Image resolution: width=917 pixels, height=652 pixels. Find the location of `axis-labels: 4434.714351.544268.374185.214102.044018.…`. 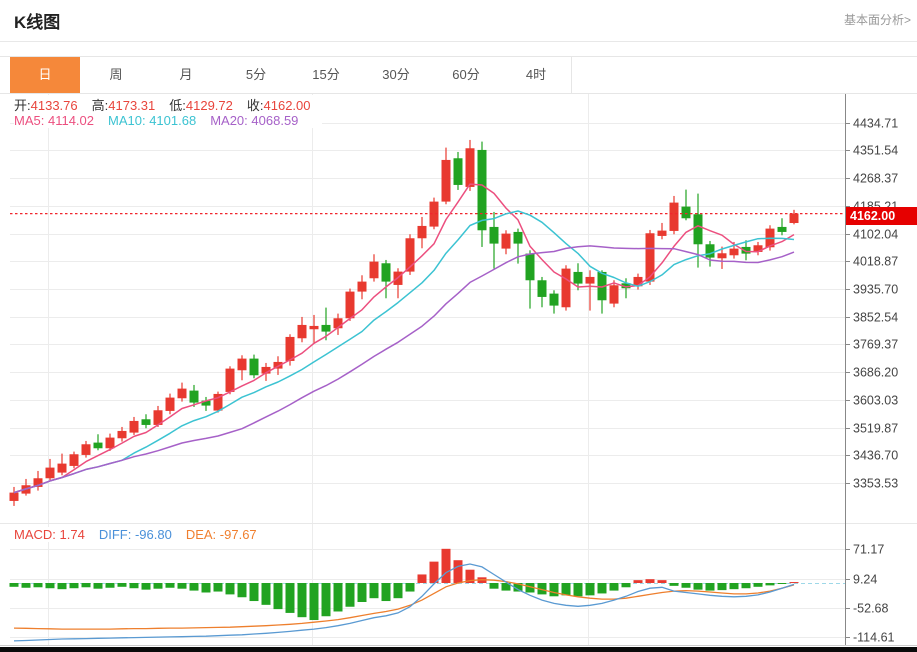

axis-labels: 4434.714351.544268.374185.214102.044018.… is located at coordinates (875, 381).